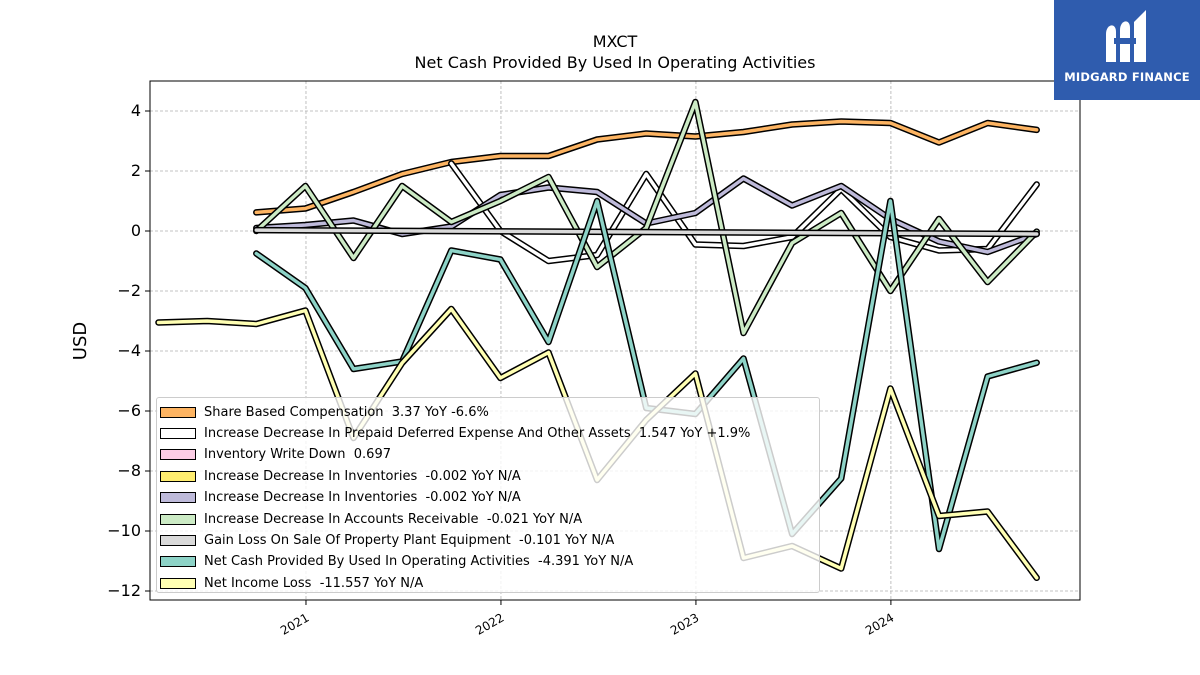 The height and width of the screenshot is (675, 1200). I want to click on y-tick-label: −2, so click(129, 290).